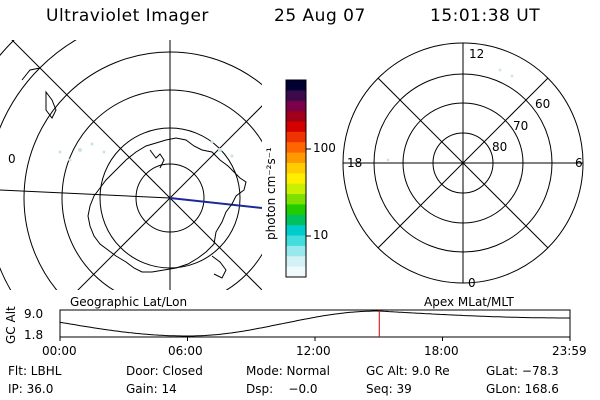  What do you see at coordinates (34, 314) in the screenshot?
I see `altitude-tick-label: 9.0` at bounding box center [34, 314].